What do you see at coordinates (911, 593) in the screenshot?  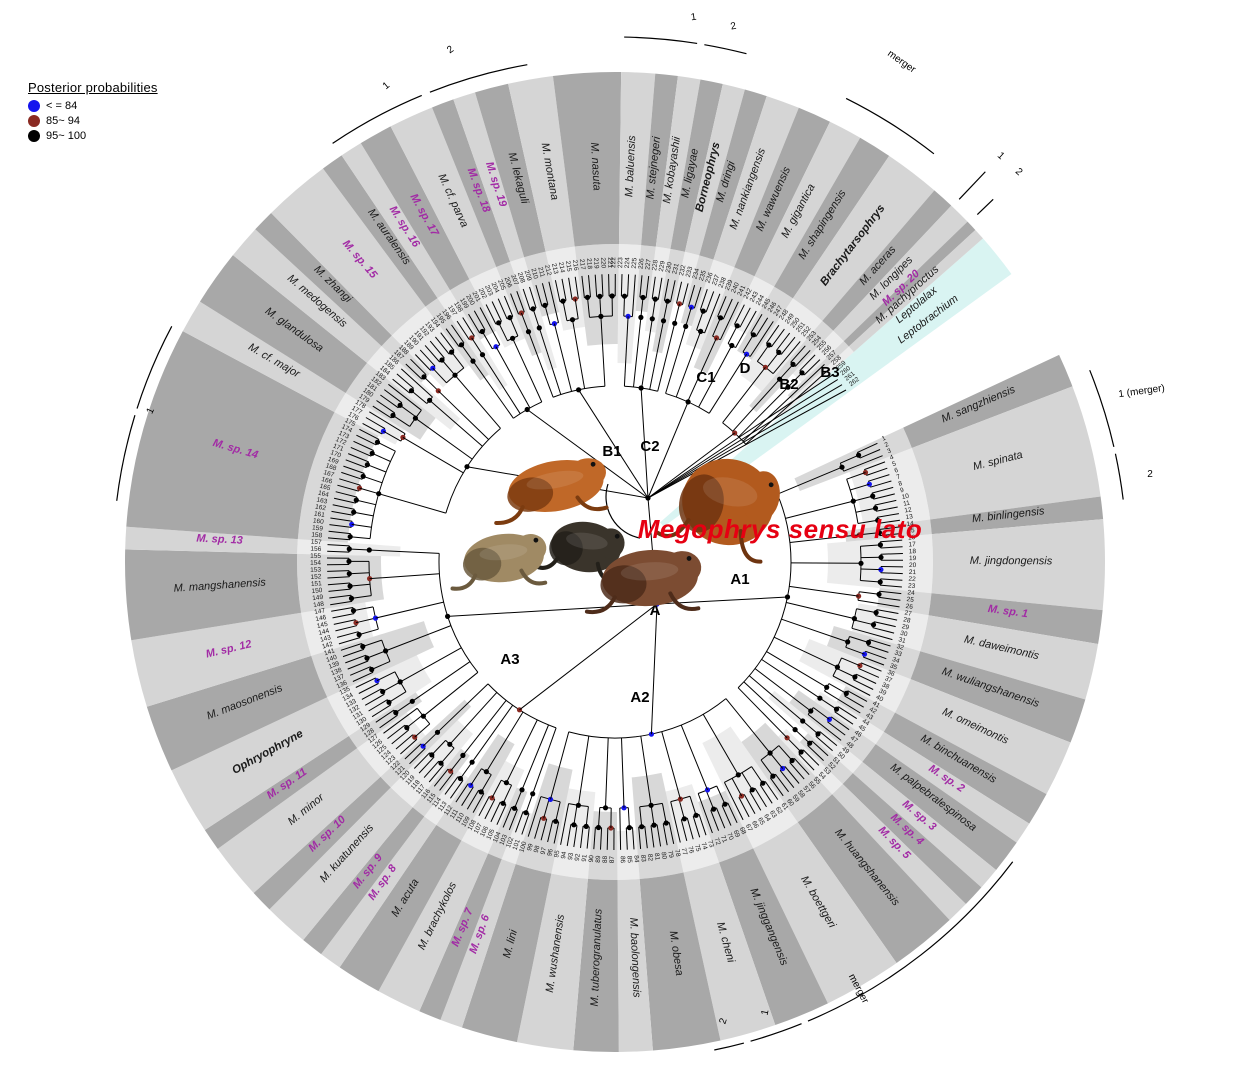 I see `tip-number: 24` at bounding box center [911, 593].